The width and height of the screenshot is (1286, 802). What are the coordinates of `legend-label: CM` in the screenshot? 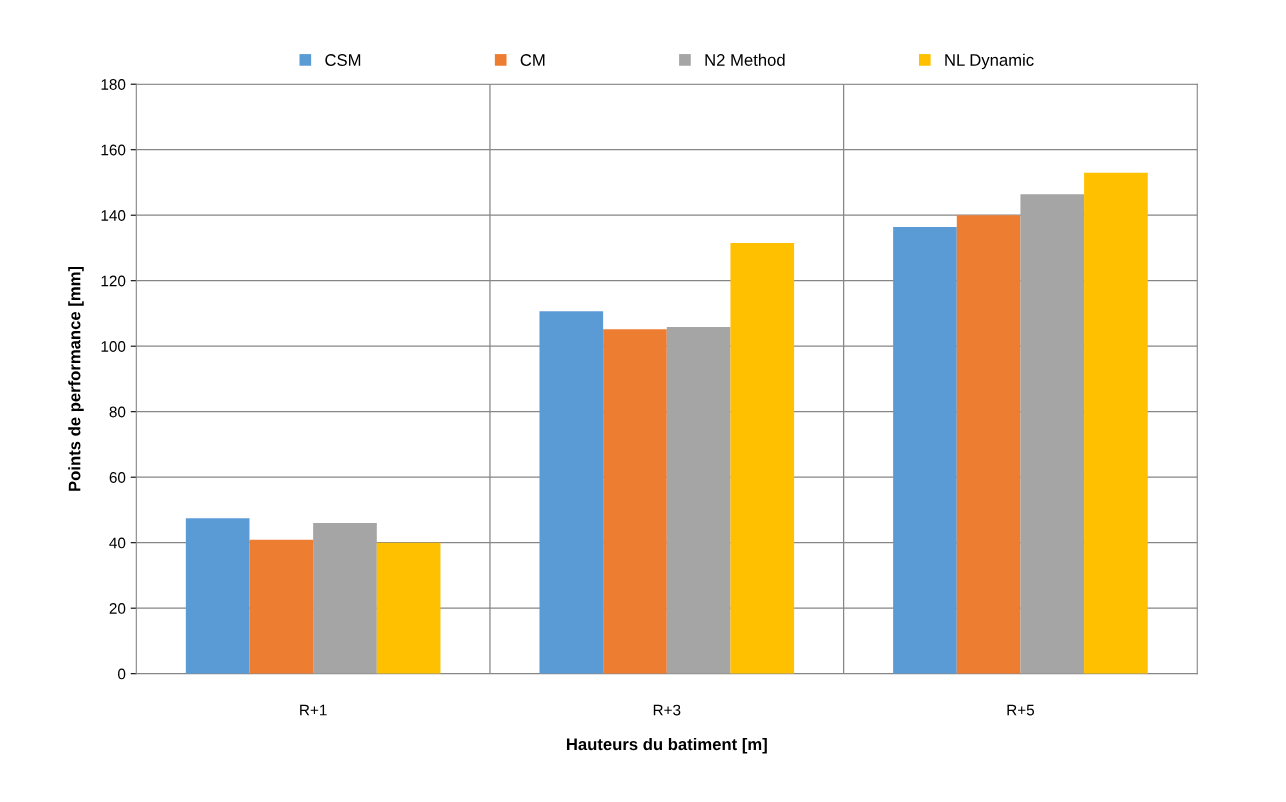 It's located at (532, 60).